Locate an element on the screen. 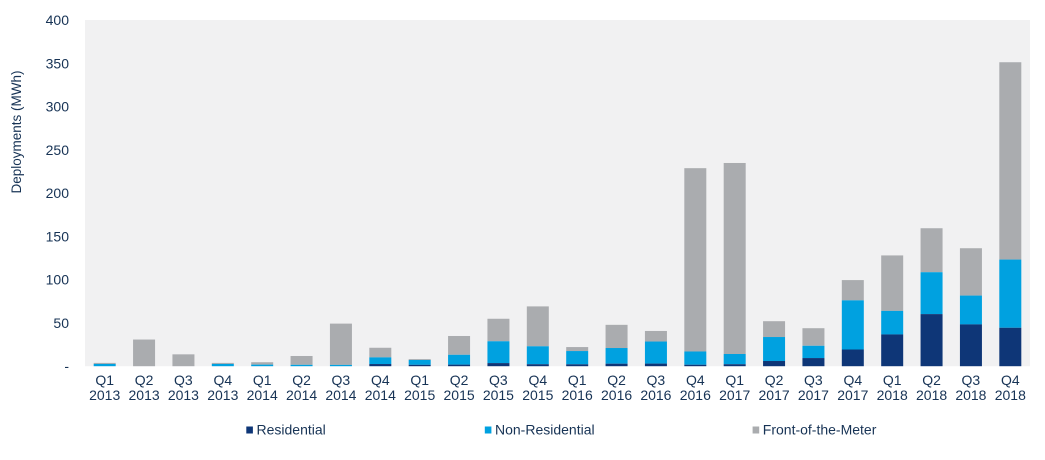 This screenshot has height=460, width=1045. svg-text: 150 is located at coordinates (58, 236).